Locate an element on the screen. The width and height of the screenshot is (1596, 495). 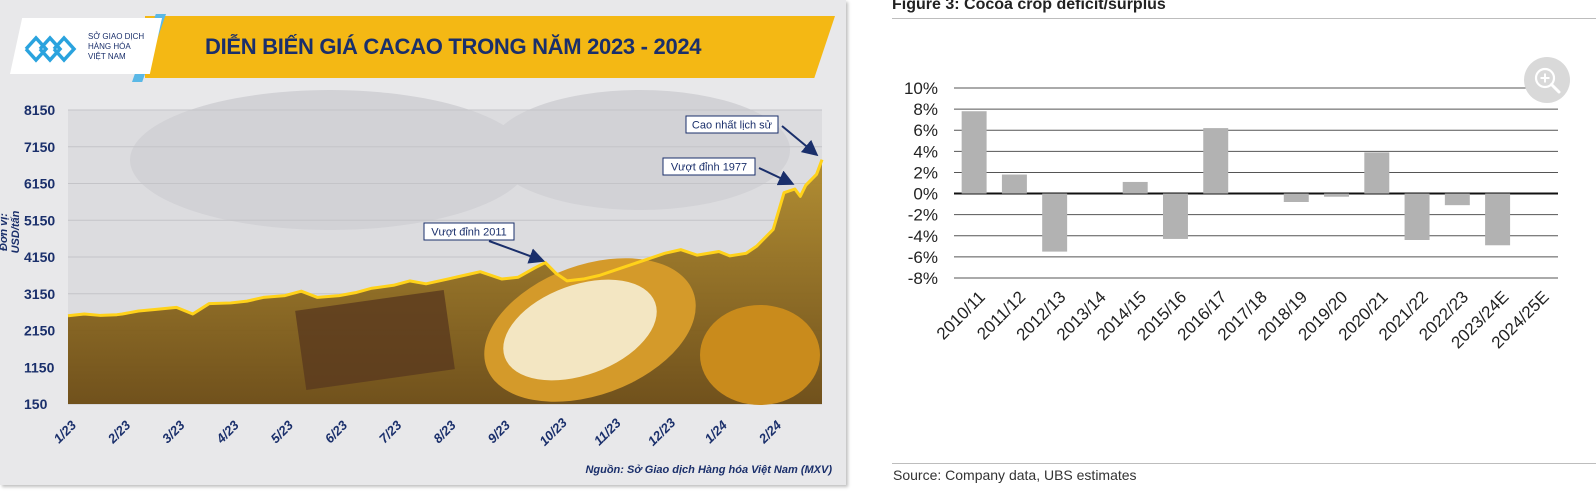
y-axis-label: Đơn vị: USD/tấn is located at coordinates (11, 232).